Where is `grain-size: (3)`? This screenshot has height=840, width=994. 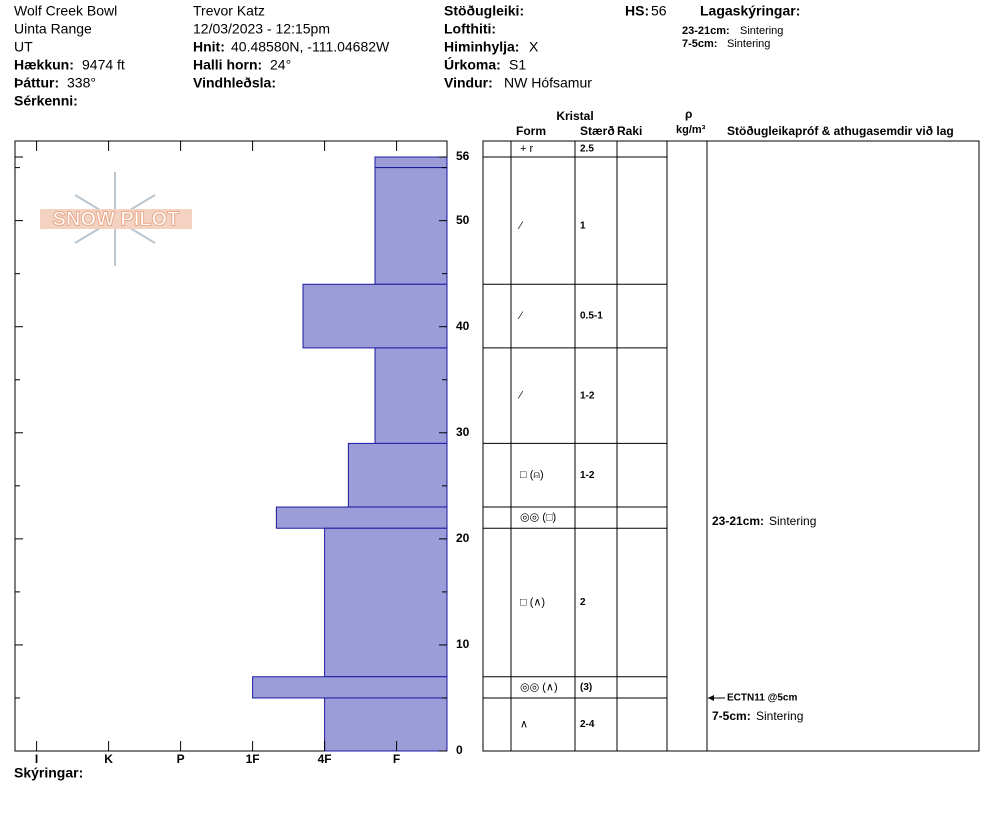 grain-size: (3) is located at coordinates (586, 687).